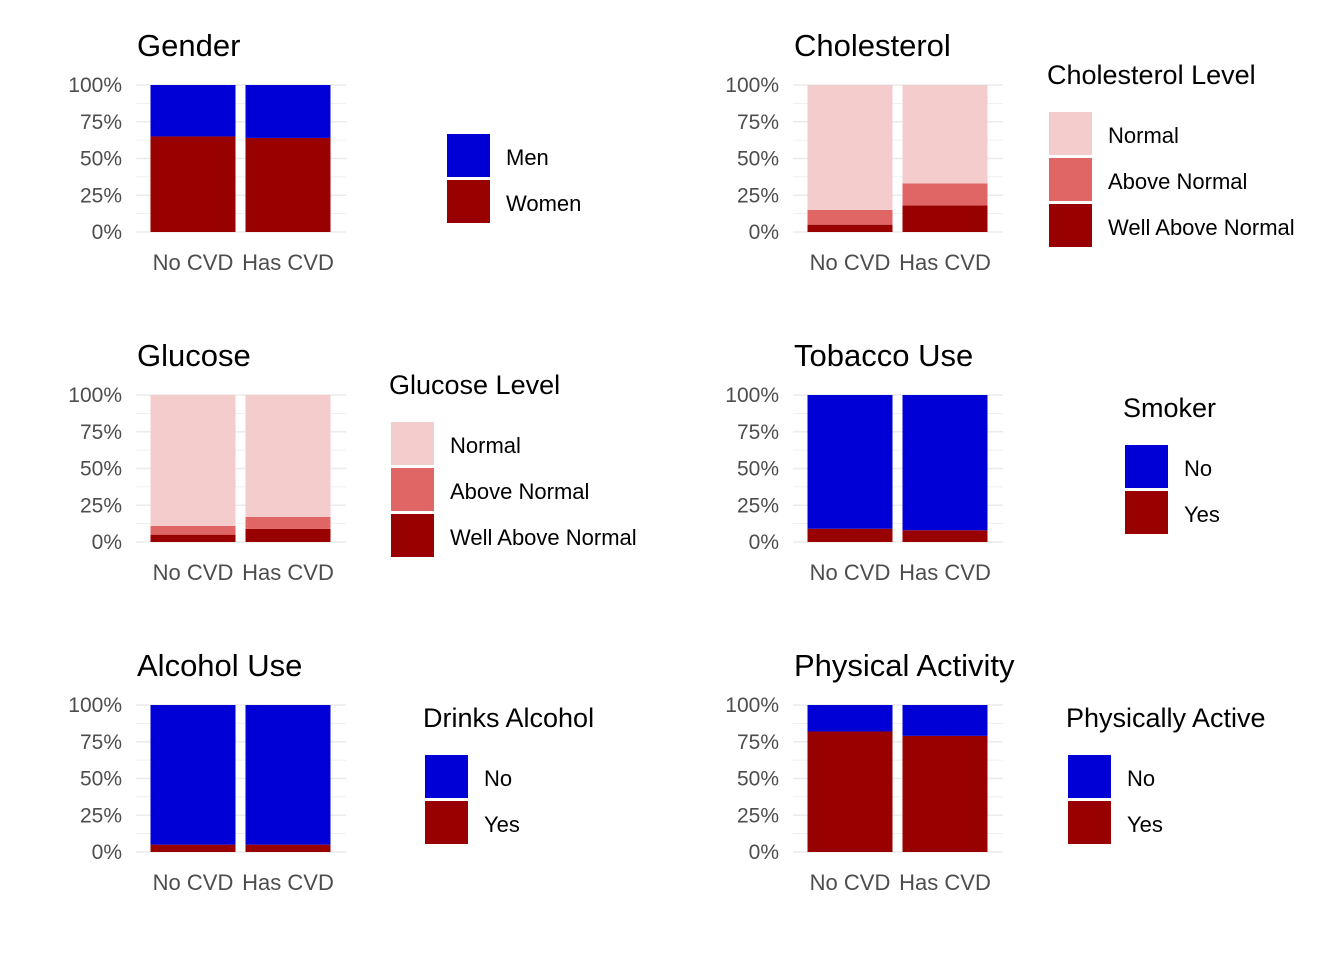  Describe the element at coordinates (1166, 718) in the screenshot. I see `legend-title: Physically Active` at that location.